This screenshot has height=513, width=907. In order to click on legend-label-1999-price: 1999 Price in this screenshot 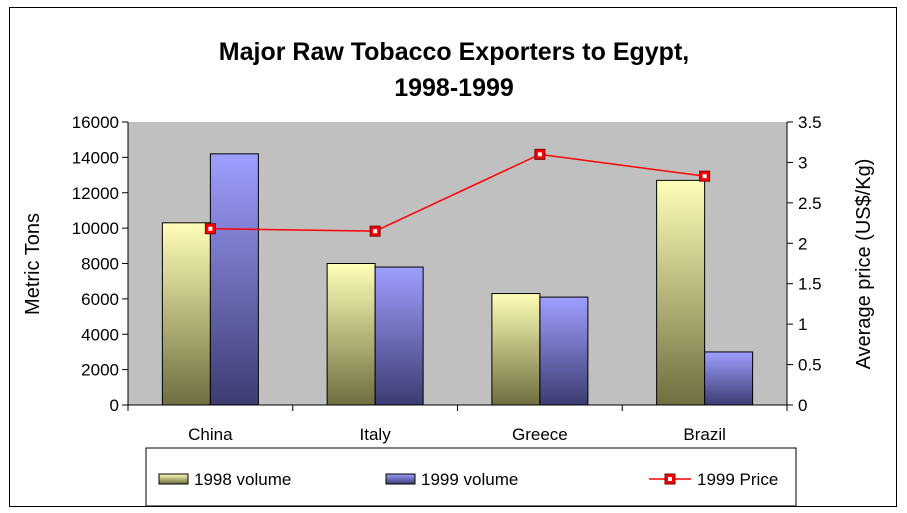, I will do `click(737, 479)`.